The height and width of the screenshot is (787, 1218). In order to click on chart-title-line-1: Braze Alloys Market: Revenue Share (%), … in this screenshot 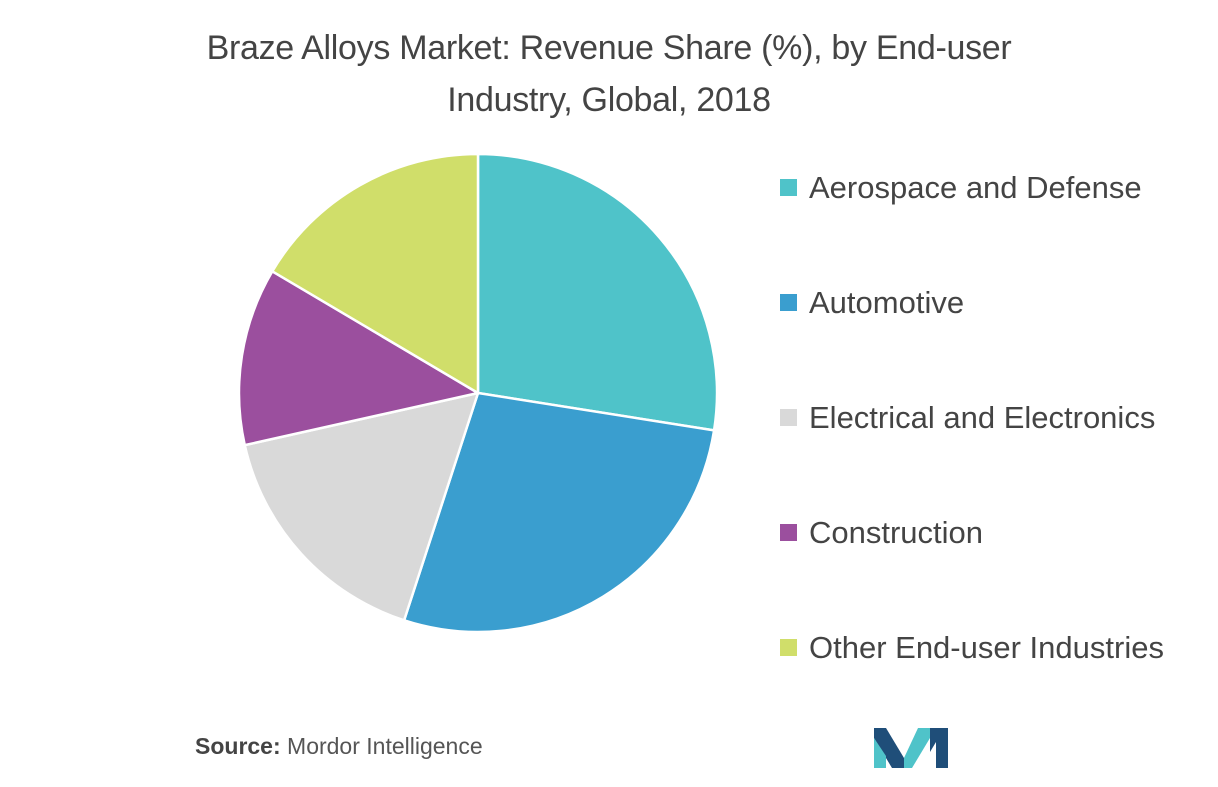, I will do `click(609, 48)`.